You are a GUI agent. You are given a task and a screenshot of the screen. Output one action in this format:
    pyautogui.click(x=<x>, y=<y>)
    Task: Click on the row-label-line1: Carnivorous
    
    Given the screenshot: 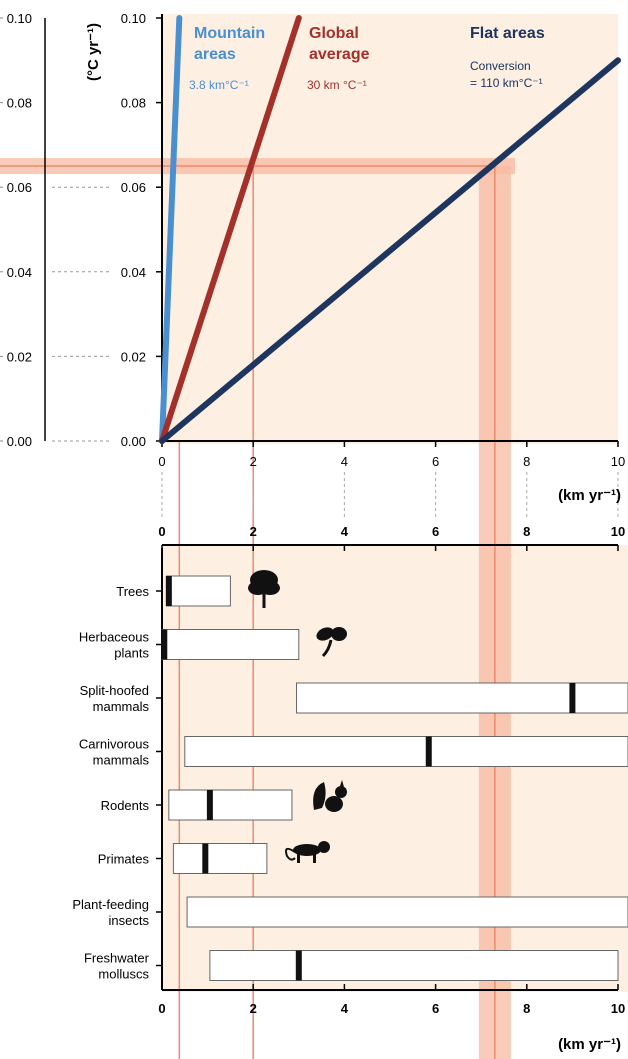 What is the action you would take?
    pyautogui.click(x=114, y=744)
    